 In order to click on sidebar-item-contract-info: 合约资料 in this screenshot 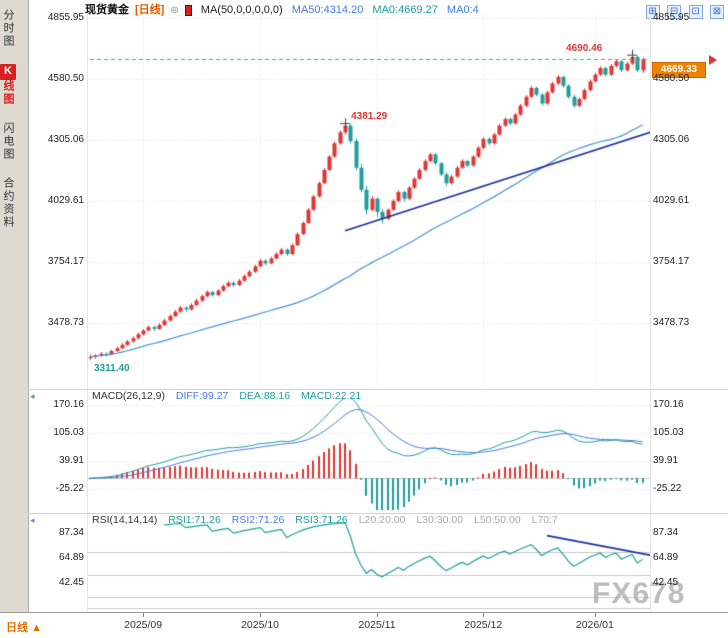, I will do `click(8, 203)`.